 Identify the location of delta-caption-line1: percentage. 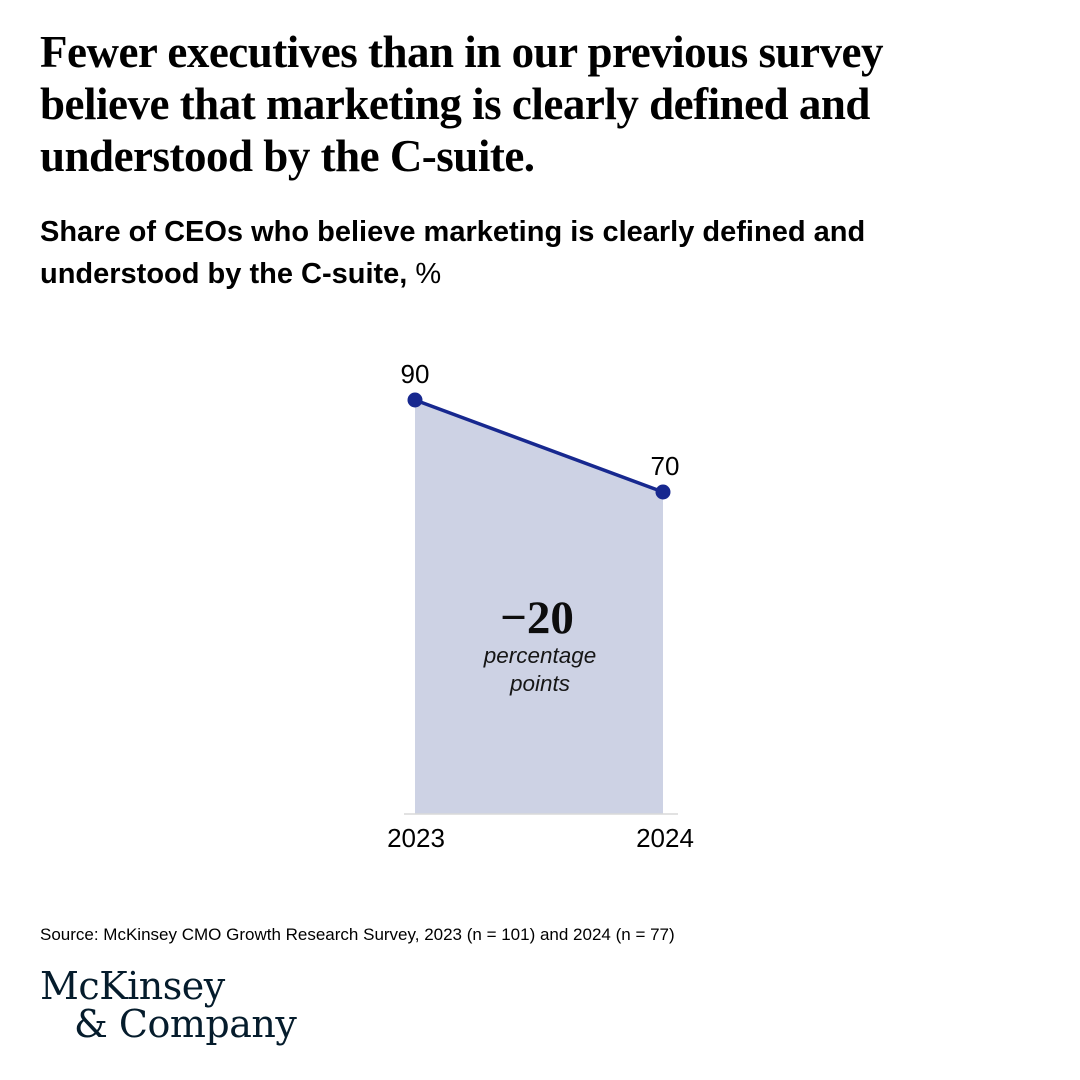
(540, 655).